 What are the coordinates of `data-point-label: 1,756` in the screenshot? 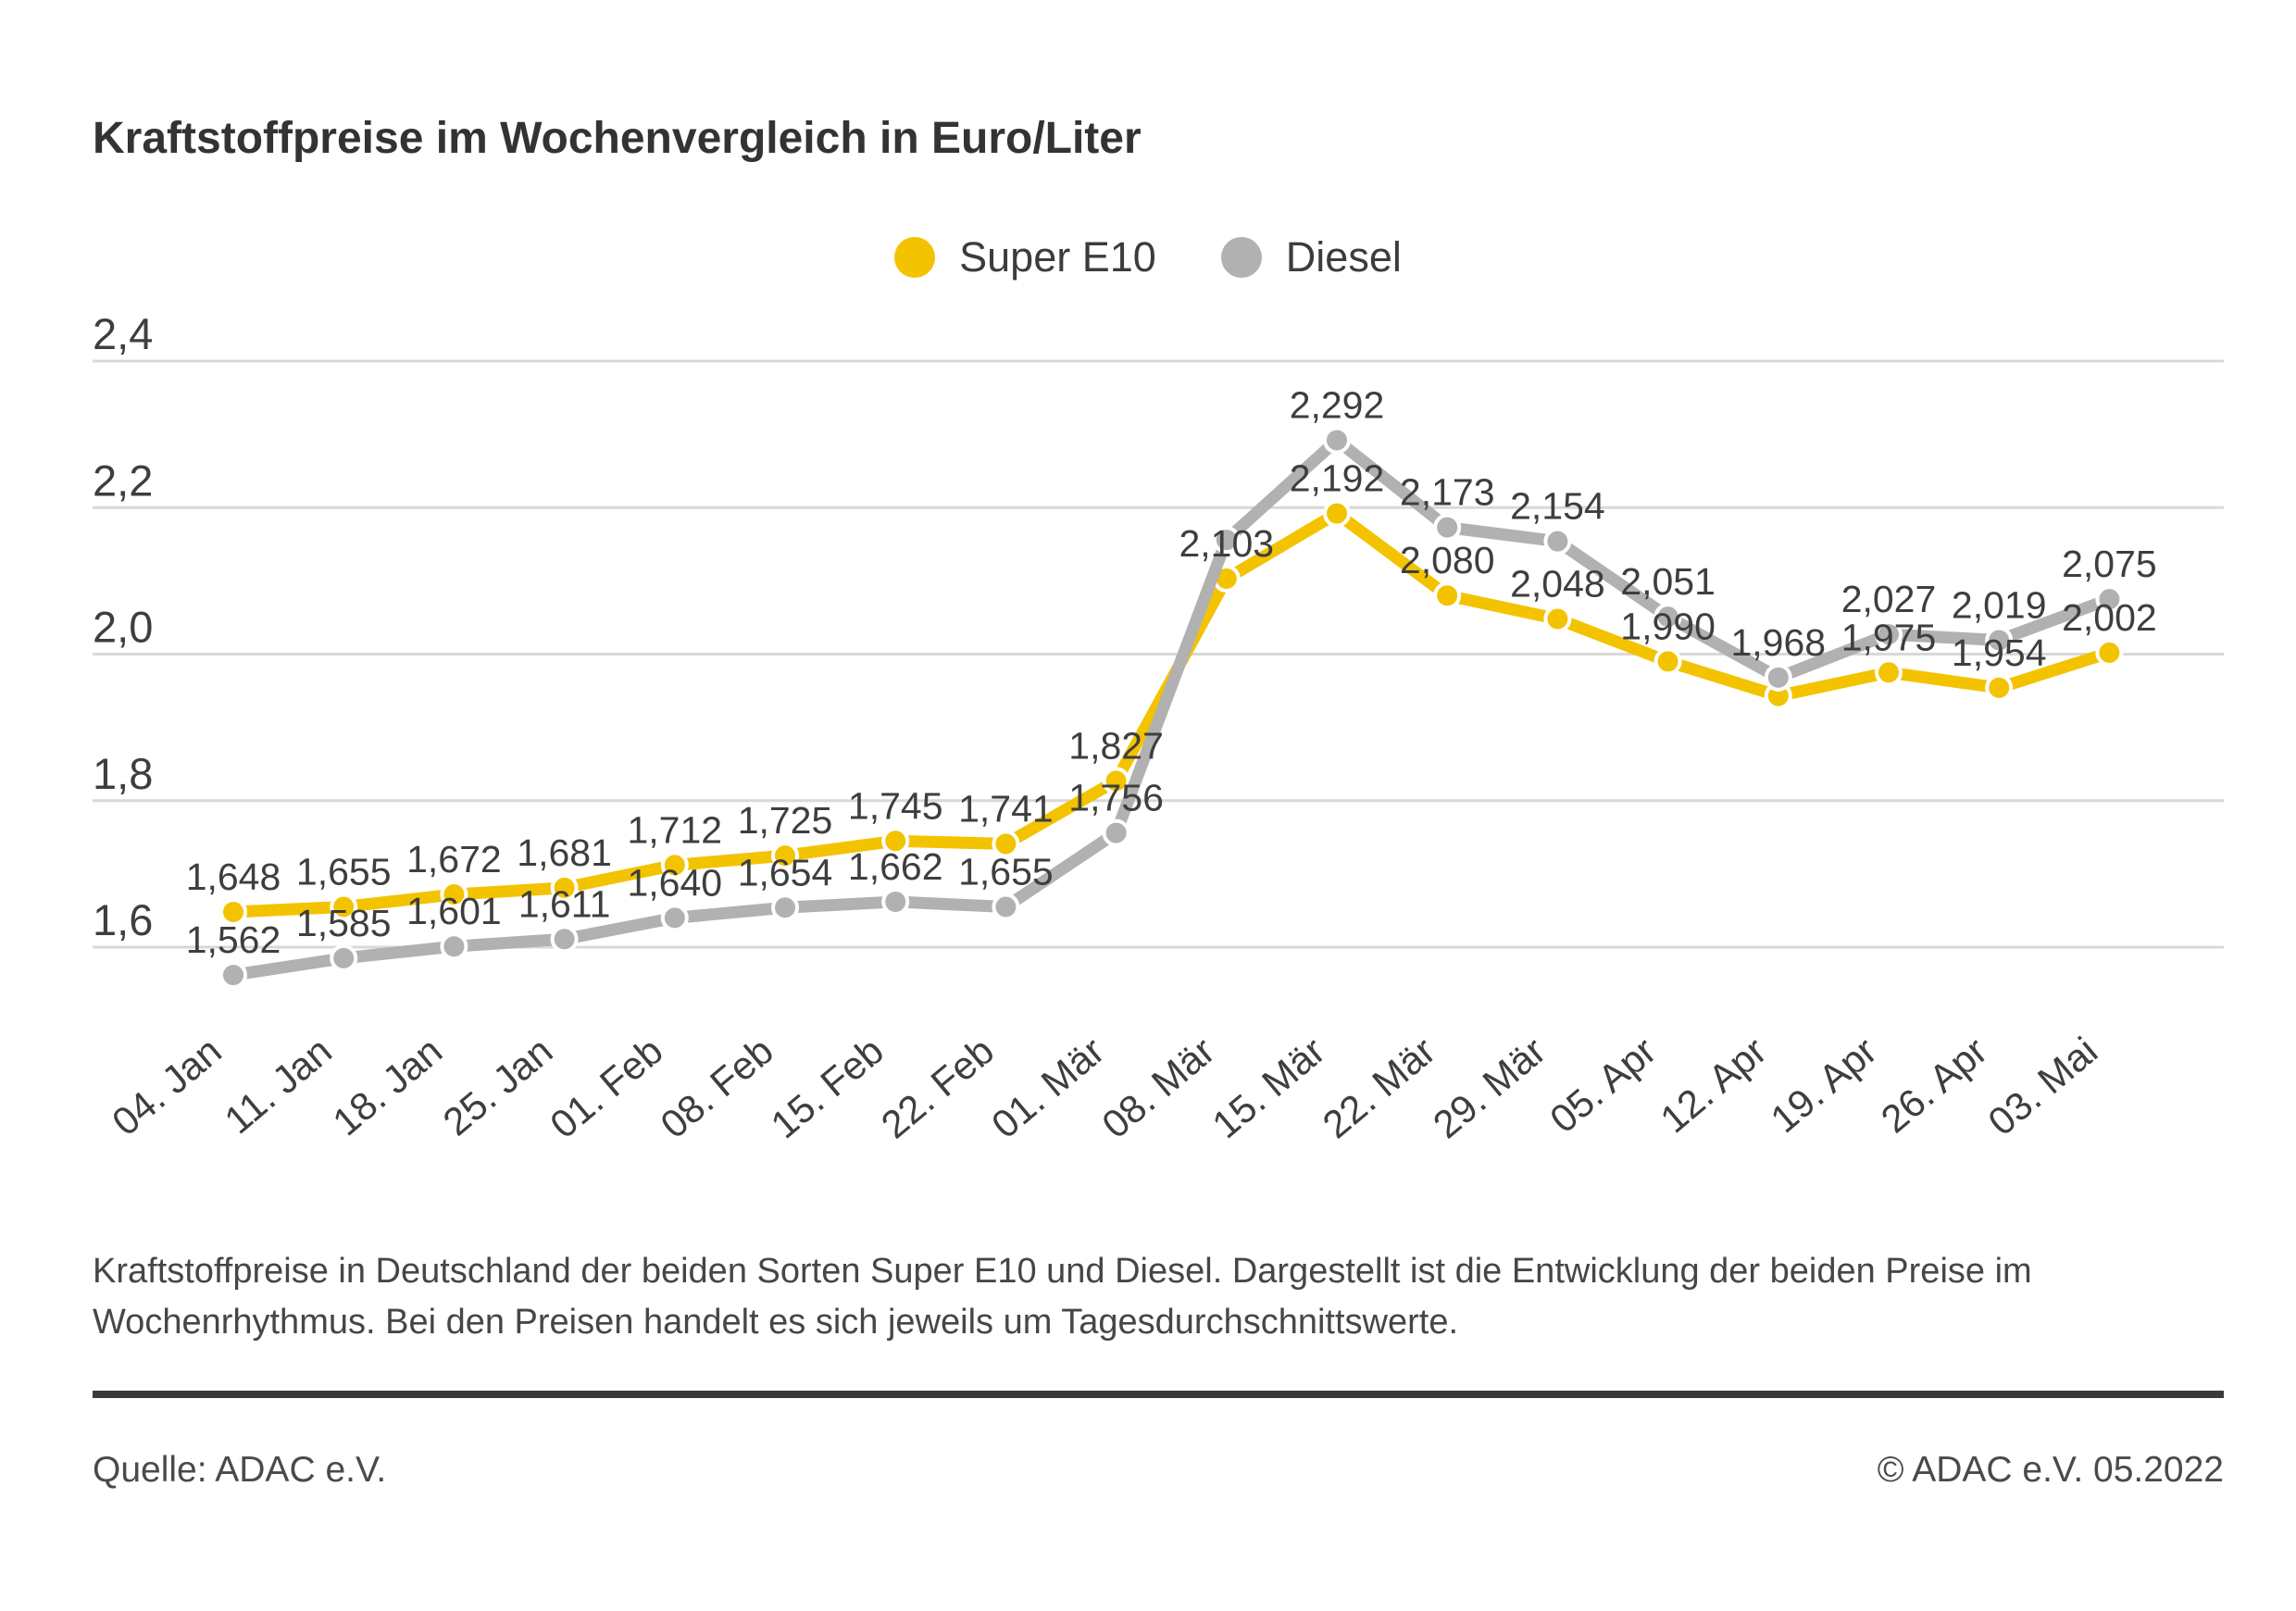 It's located at (1116, 798).